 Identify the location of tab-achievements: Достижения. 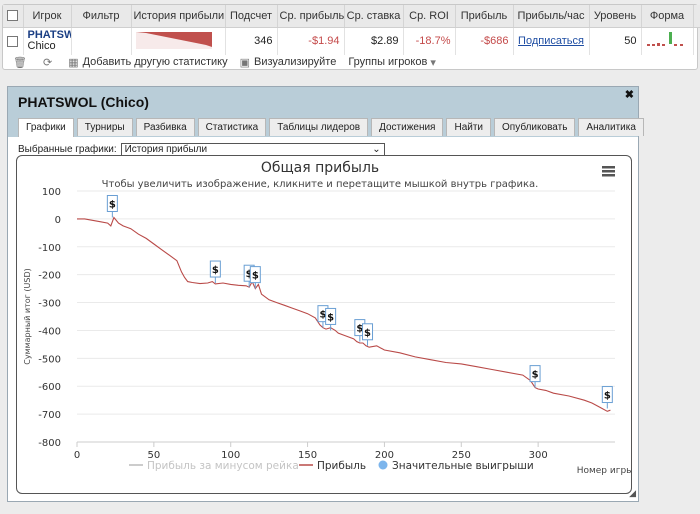
(407, 127).